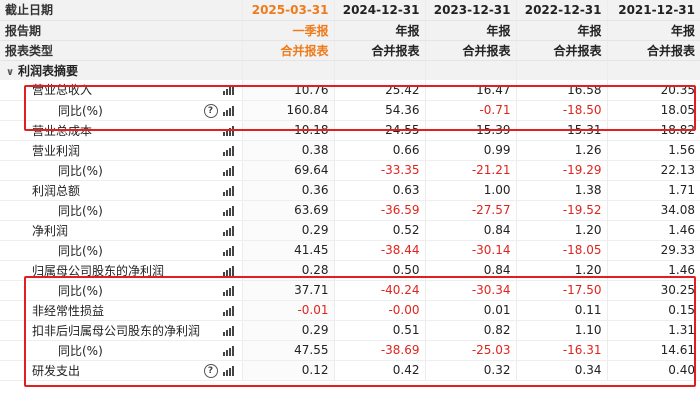  What do you see at coordinates (380, 210) in the screenshot?
I see `value-cell: -36.59` at bounding box center [380, 210].